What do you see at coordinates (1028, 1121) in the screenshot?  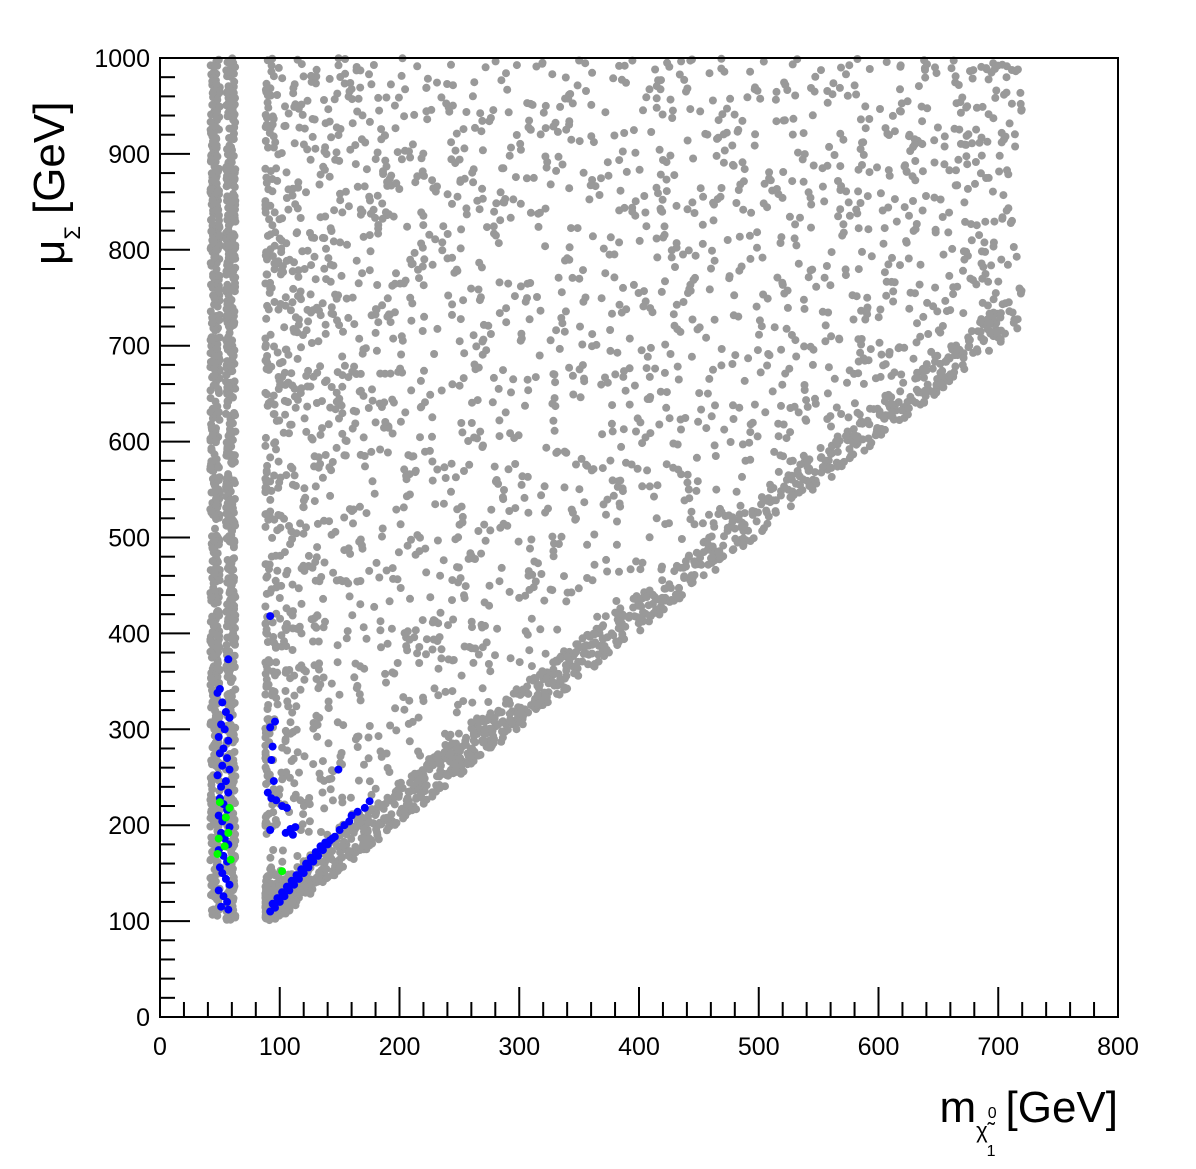 I see `x-axis-title: mχ̃0 1[GeV]` at bounding box center [1028, 1121].